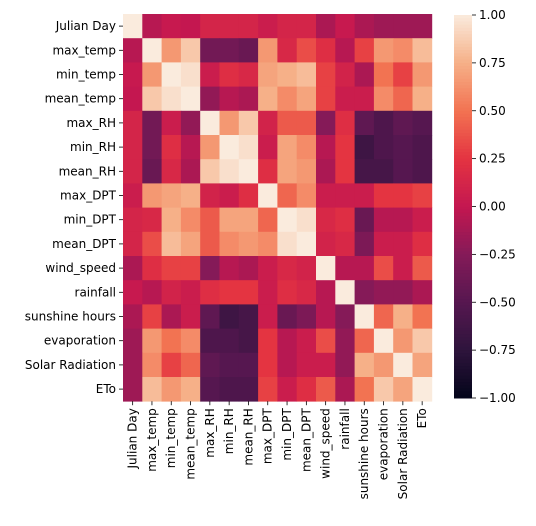 The height and width of the screenshot is (526, 536). I want to click on colorbar-tick-label: 0.25, so click(492, 159).